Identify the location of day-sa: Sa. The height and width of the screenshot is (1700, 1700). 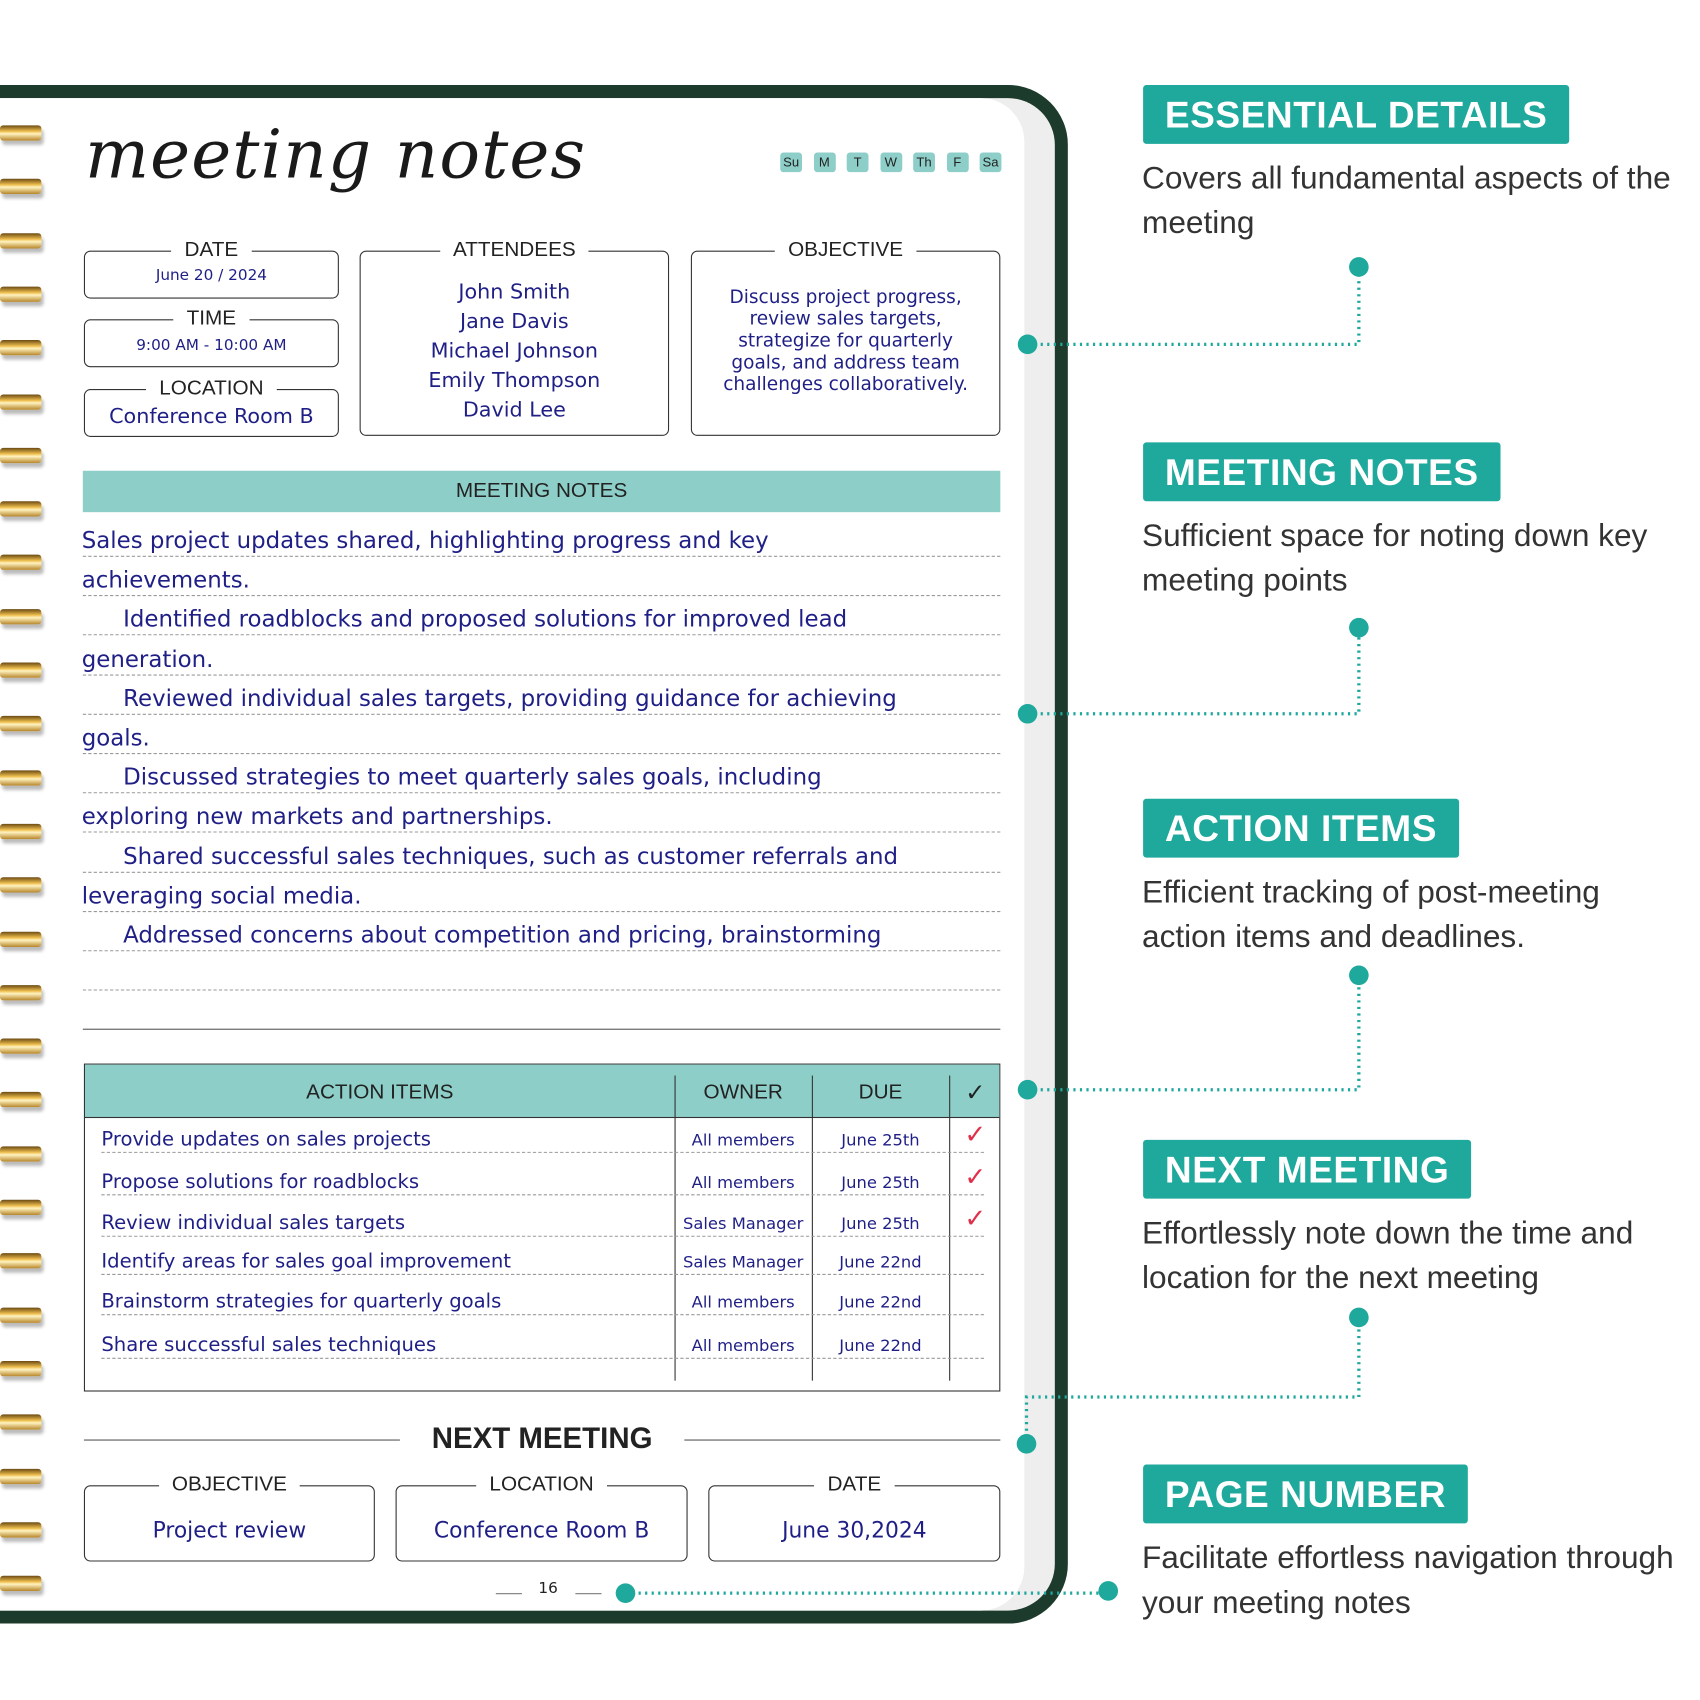
(990, 162).